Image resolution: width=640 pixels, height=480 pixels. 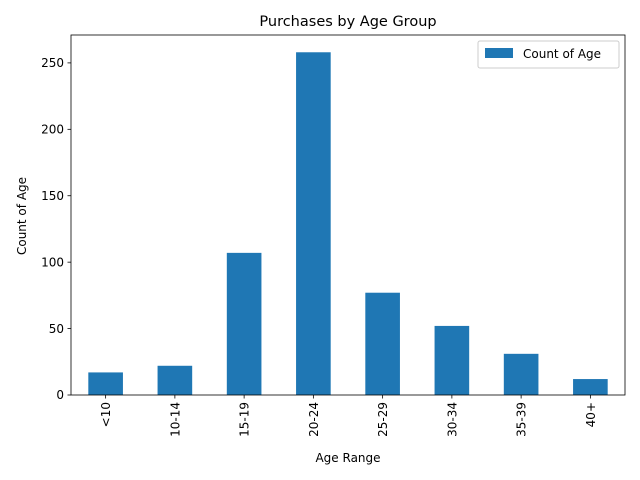 I want to click on y-tick-label-5: 250, so click(x=52, y=63).